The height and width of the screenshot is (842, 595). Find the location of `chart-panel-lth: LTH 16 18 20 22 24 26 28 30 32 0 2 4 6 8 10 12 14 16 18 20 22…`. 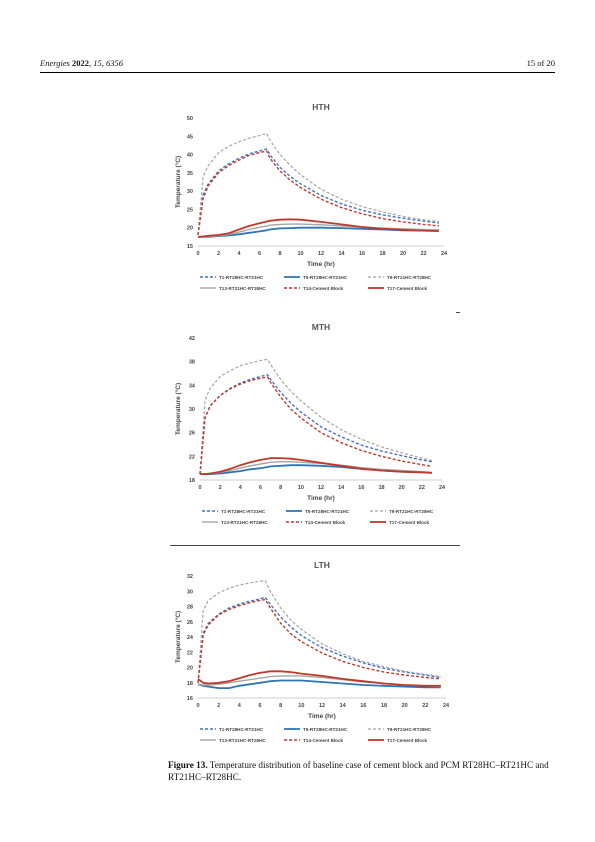

chart-panel-lth: LTH 16 18 20 22 24 26 28 30 32 0 2 4 6 8 10 12 14 16 18 20 22… is located at coordinates (313, 651).